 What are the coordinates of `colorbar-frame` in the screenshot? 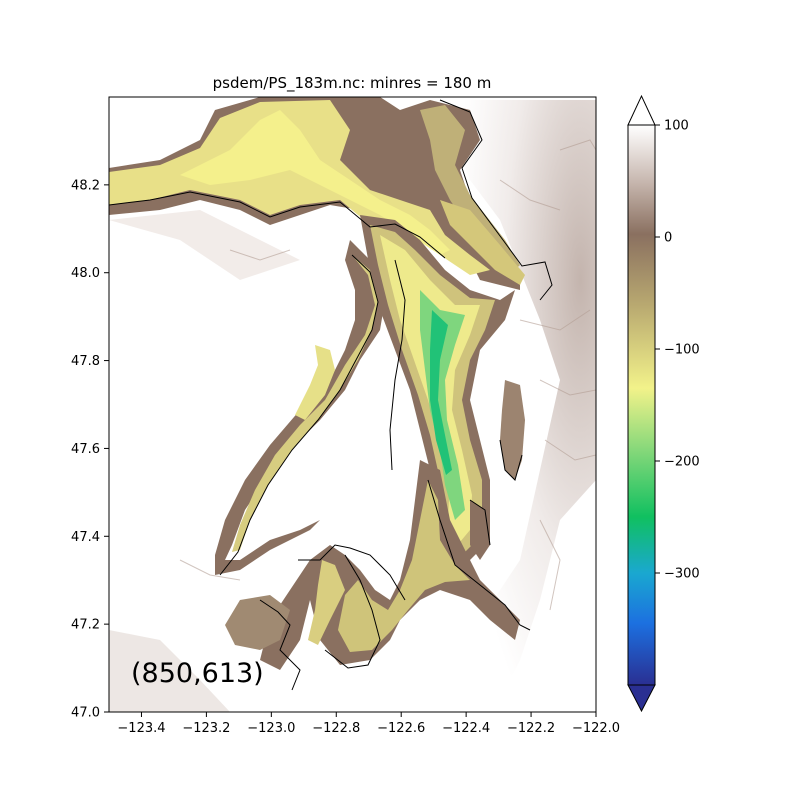 It's located at (641, 405).